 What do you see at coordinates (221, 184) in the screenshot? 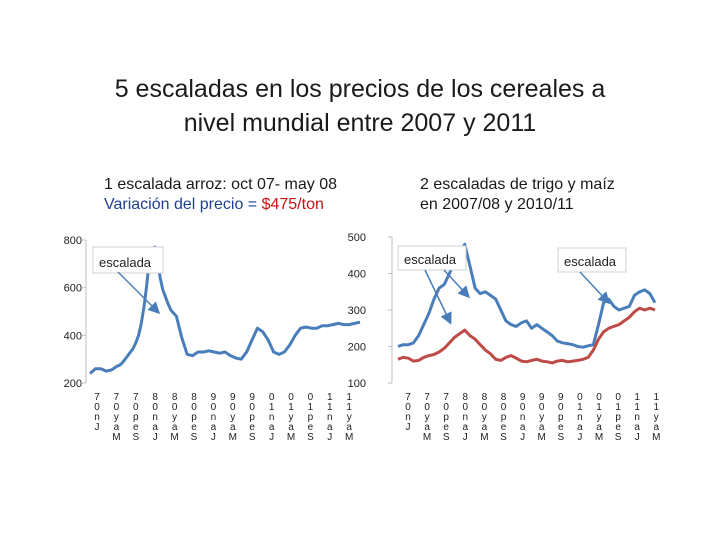
I see `rice-caption-line-1: 1 escalada arroz: oct 07- may 08` at bounding box center [221, 184].